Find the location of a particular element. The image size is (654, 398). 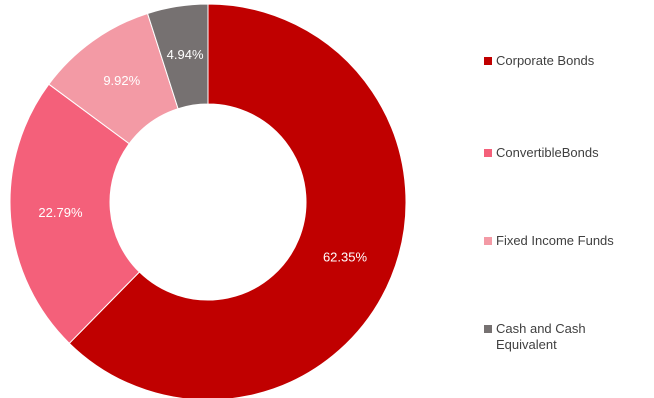

slice-label-cash-and-cash-equivalent: 4.94% is located at coordinates (185, 54).